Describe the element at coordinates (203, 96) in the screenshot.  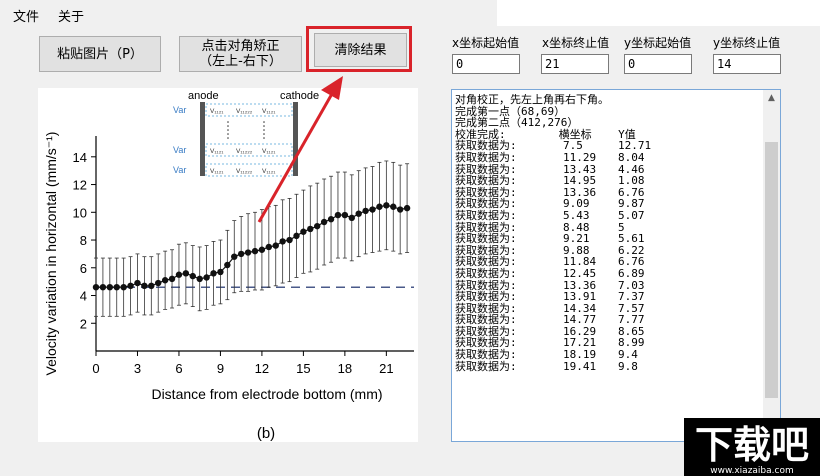
I see `inset-anode-label: anode` at that location.